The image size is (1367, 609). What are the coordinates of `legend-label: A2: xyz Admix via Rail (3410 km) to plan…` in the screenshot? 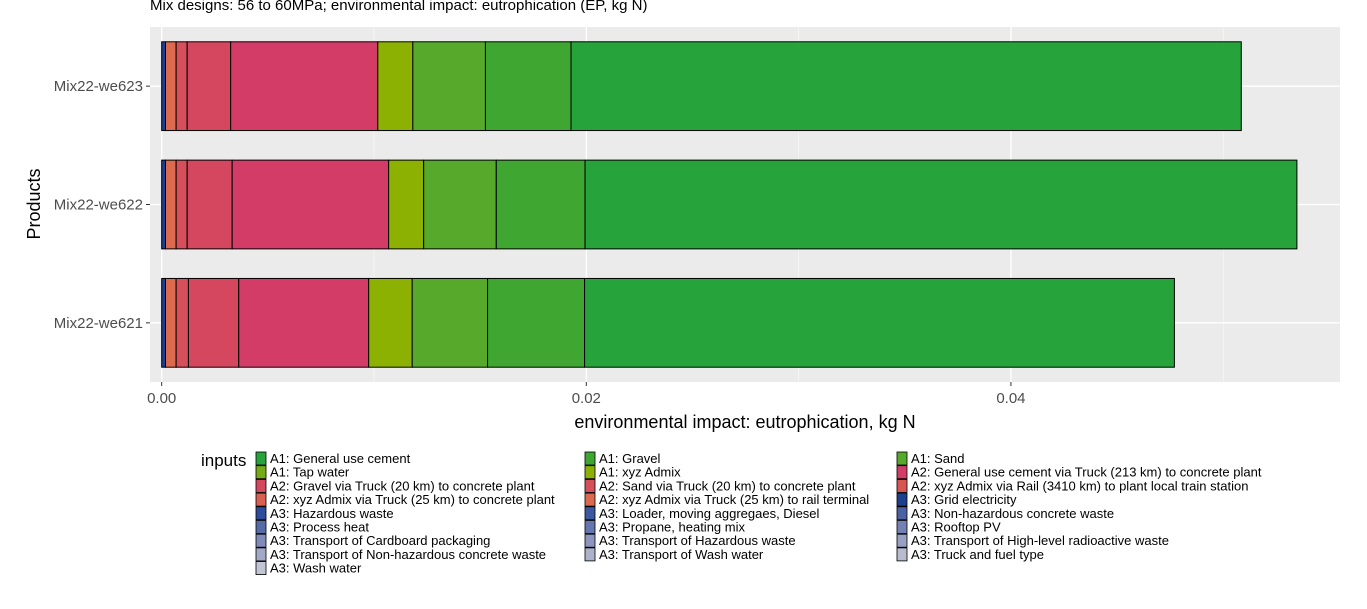 It's located at (1079, 485).